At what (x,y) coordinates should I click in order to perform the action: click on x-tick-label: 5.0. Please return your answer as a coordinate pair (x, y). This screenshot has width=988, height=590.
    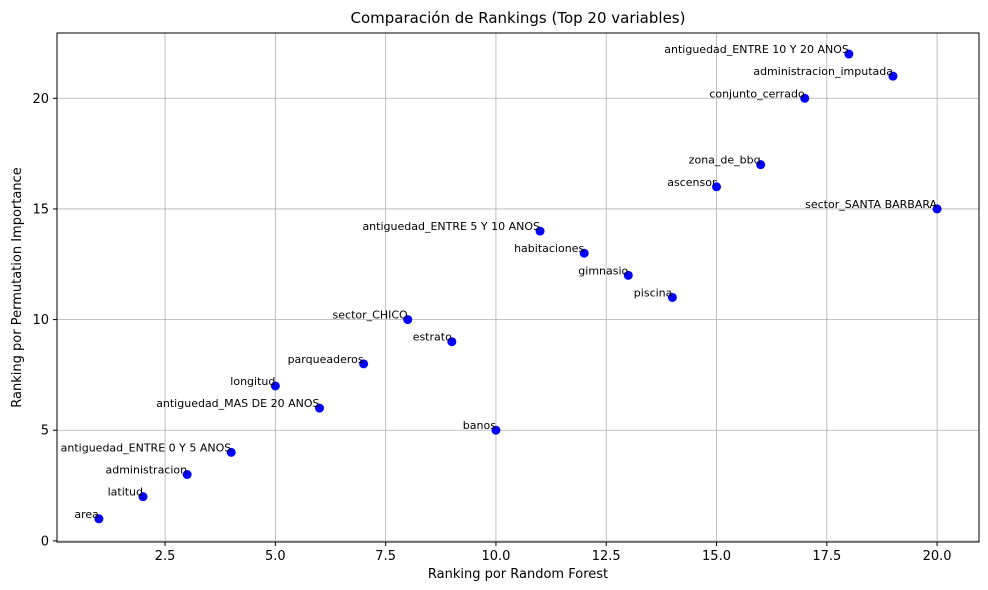
    Looking at the image, I should click on (275, 556).